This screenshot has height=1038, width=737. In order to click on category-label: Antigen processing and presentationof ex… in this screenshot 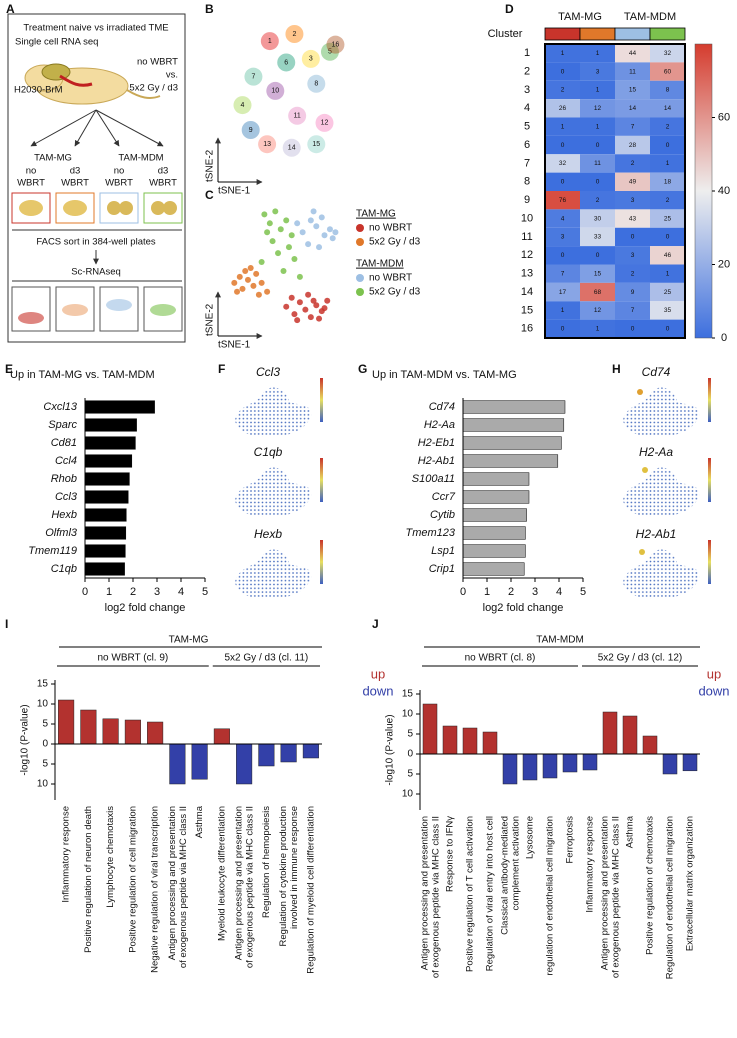, I will do `click(244, 887)`.